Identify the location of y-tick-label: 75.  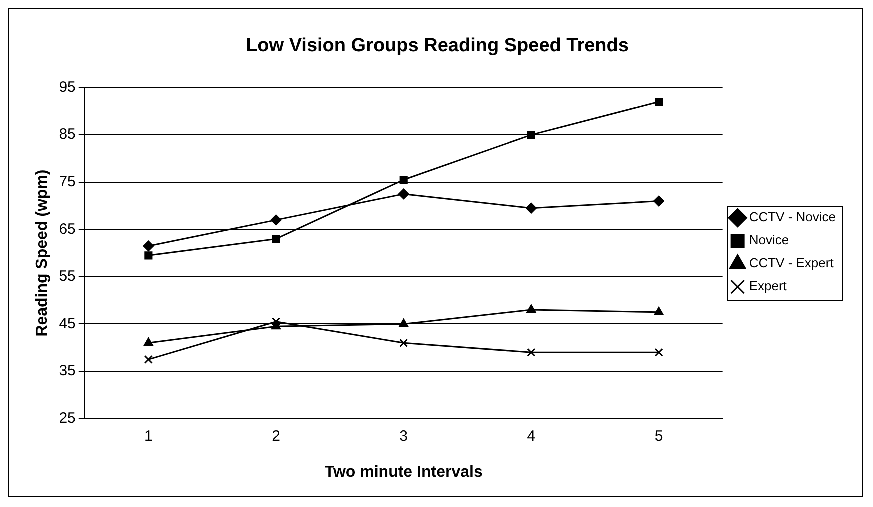
(67, 182).